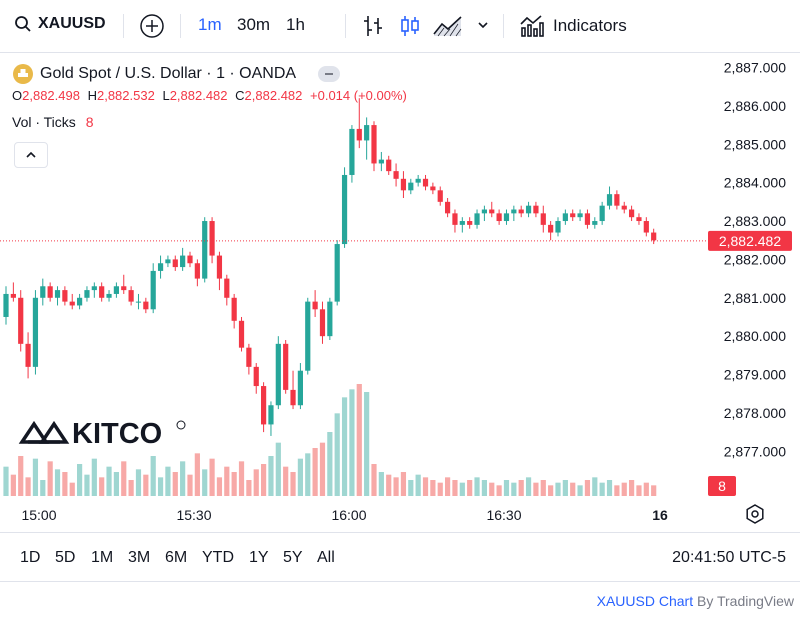 The width and height of the screenshot is (800, 622). Describe the element at coordinates (295, 24) in the screenshot. I see `interval-1h: 1h` at that location.